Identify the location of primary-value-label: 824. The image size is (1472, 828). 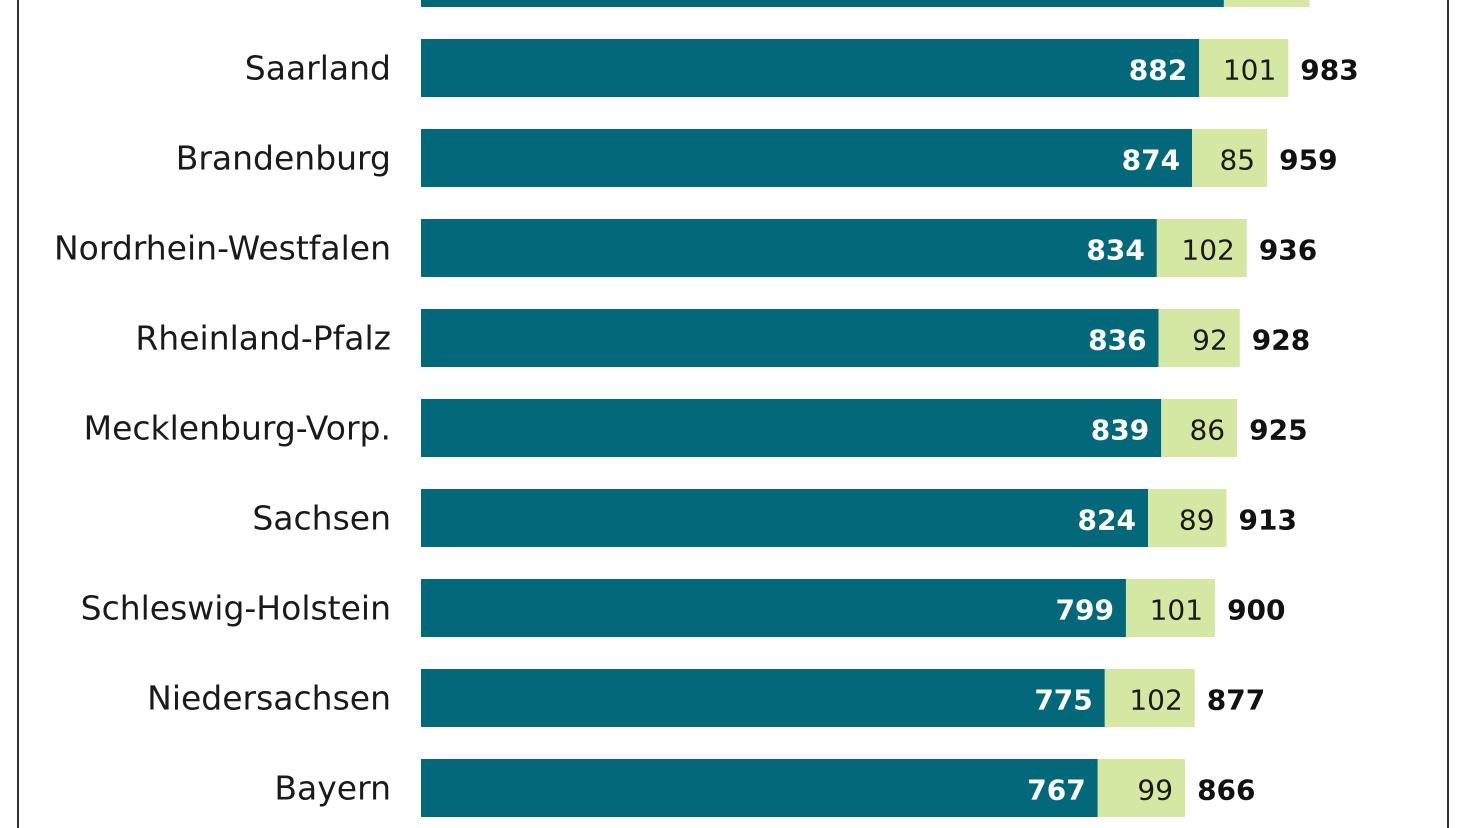
(1107, 520).